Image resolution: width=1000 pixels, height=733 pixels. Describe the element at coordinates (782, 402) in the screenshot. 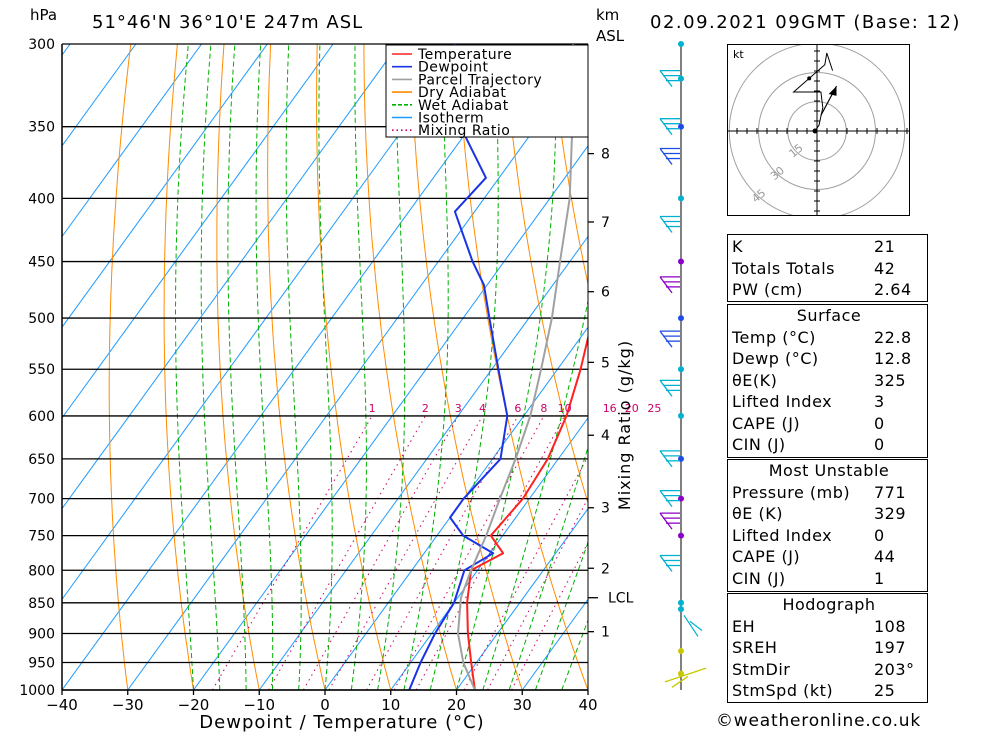

I see `surface-li-label: Lifted Index` at that location.